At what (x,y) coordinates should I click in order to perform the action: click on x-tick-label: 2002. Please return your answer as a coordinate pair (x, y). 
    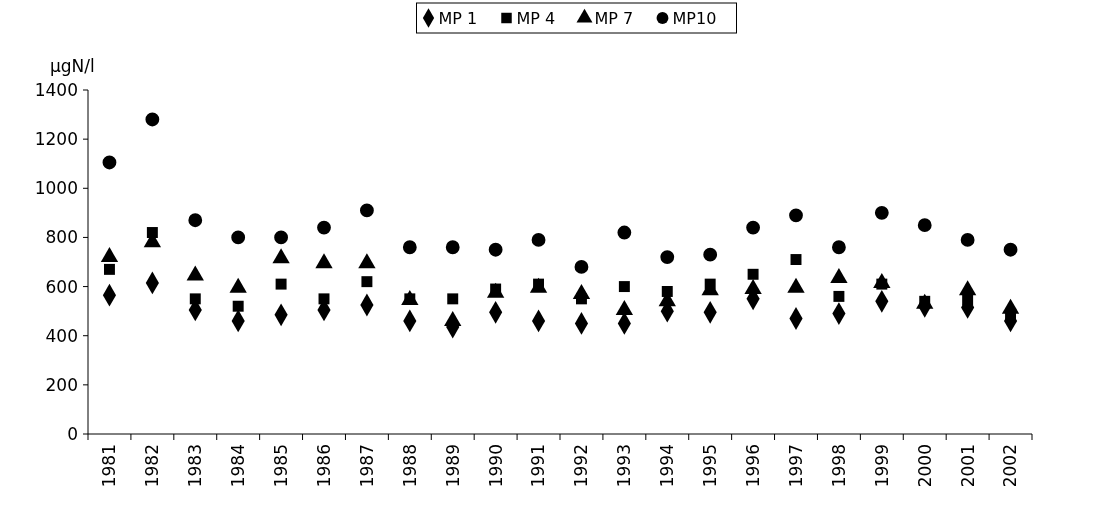
    Looking at the image, I should click on (1010, 466).